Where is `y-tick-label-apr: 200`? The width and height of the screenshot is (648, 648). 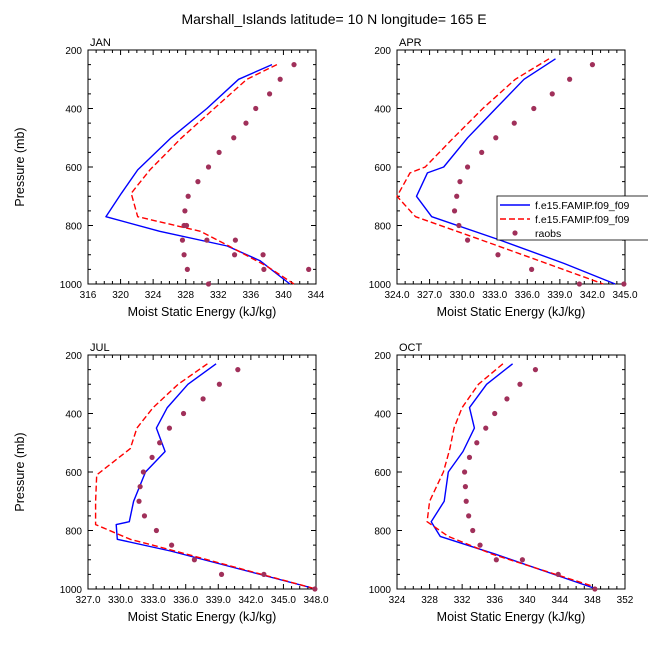
y-tick-label-apr: 200 is located at coordinates (382, 51).